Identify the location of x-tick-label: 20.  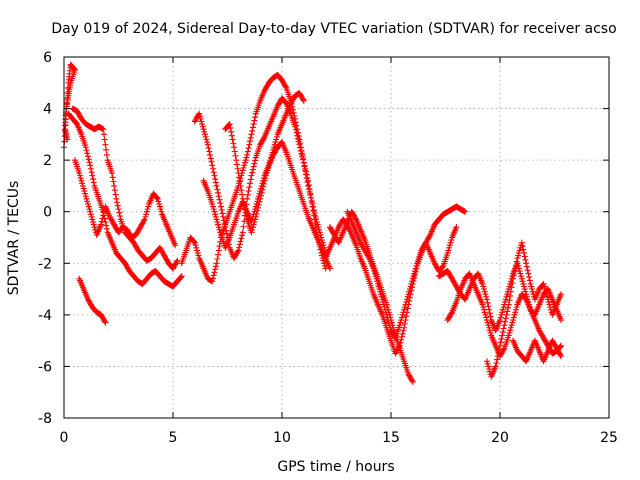
(500, 438).